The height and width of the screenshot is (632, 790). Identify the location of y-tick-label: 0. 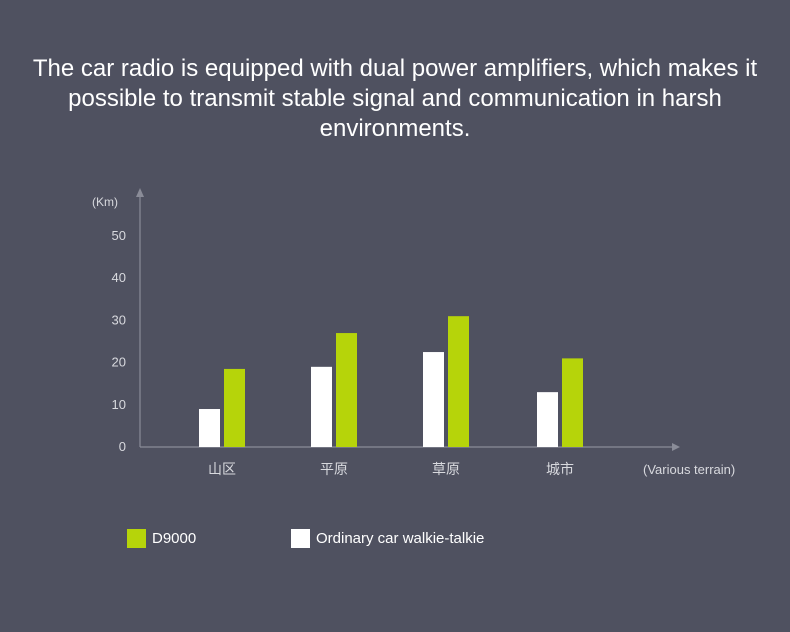
(122, 446).